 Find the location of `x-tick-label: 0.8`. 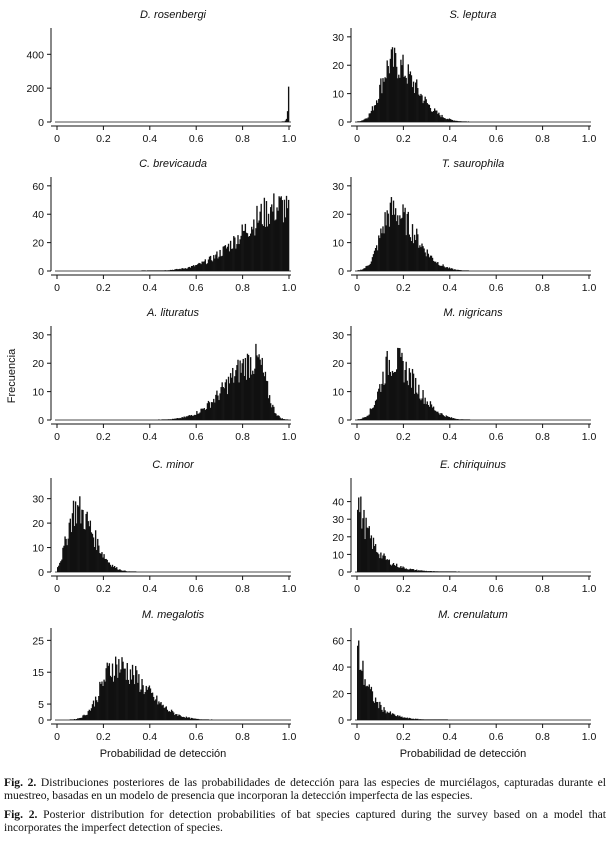

x-tick-label: 0.8 is located at coordinates (242, 288).